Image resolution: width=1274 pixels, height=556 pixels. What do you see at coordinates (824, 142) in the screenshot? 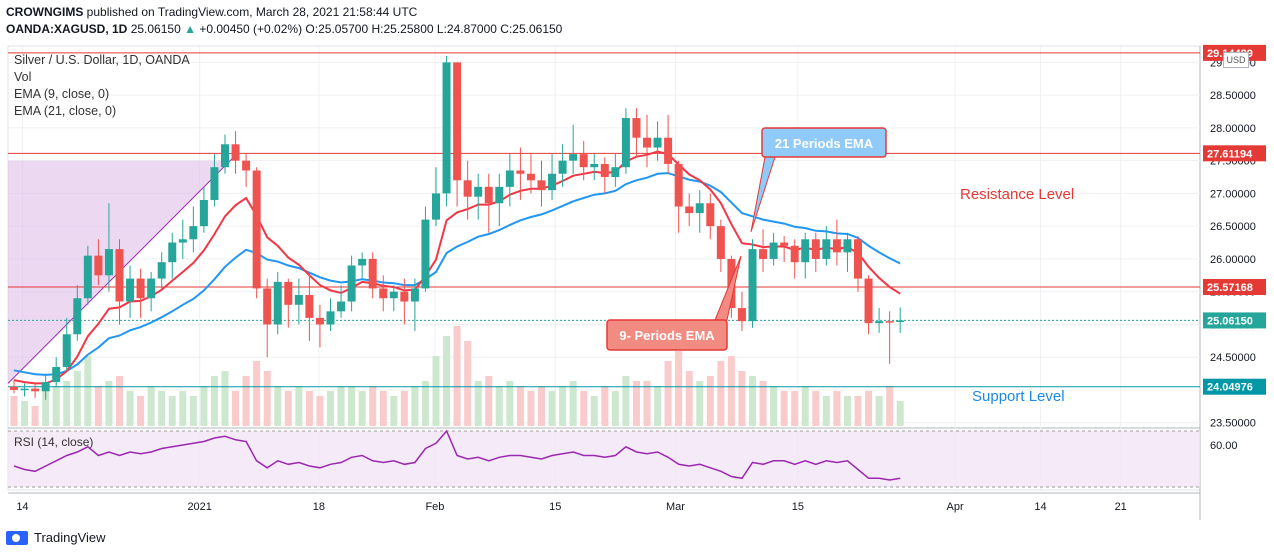
I see `ema21-callout-box` at bounding box center [824, 142].